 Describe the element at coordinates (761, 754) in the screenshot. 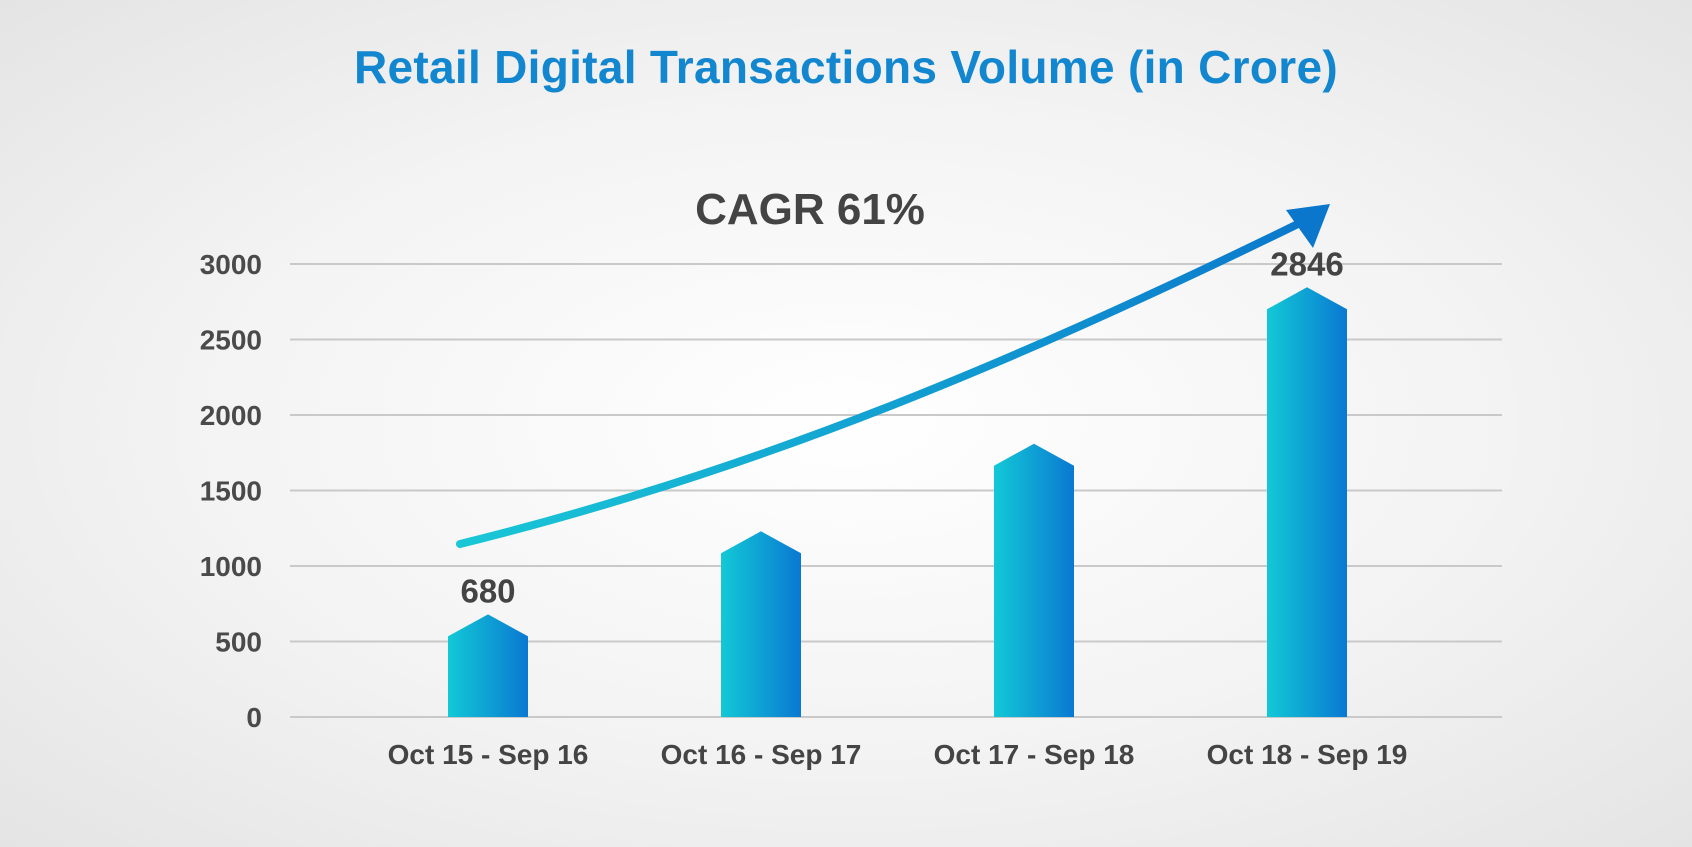

I see `x-tick-label: Oct 16 - Sep 17` at that location.